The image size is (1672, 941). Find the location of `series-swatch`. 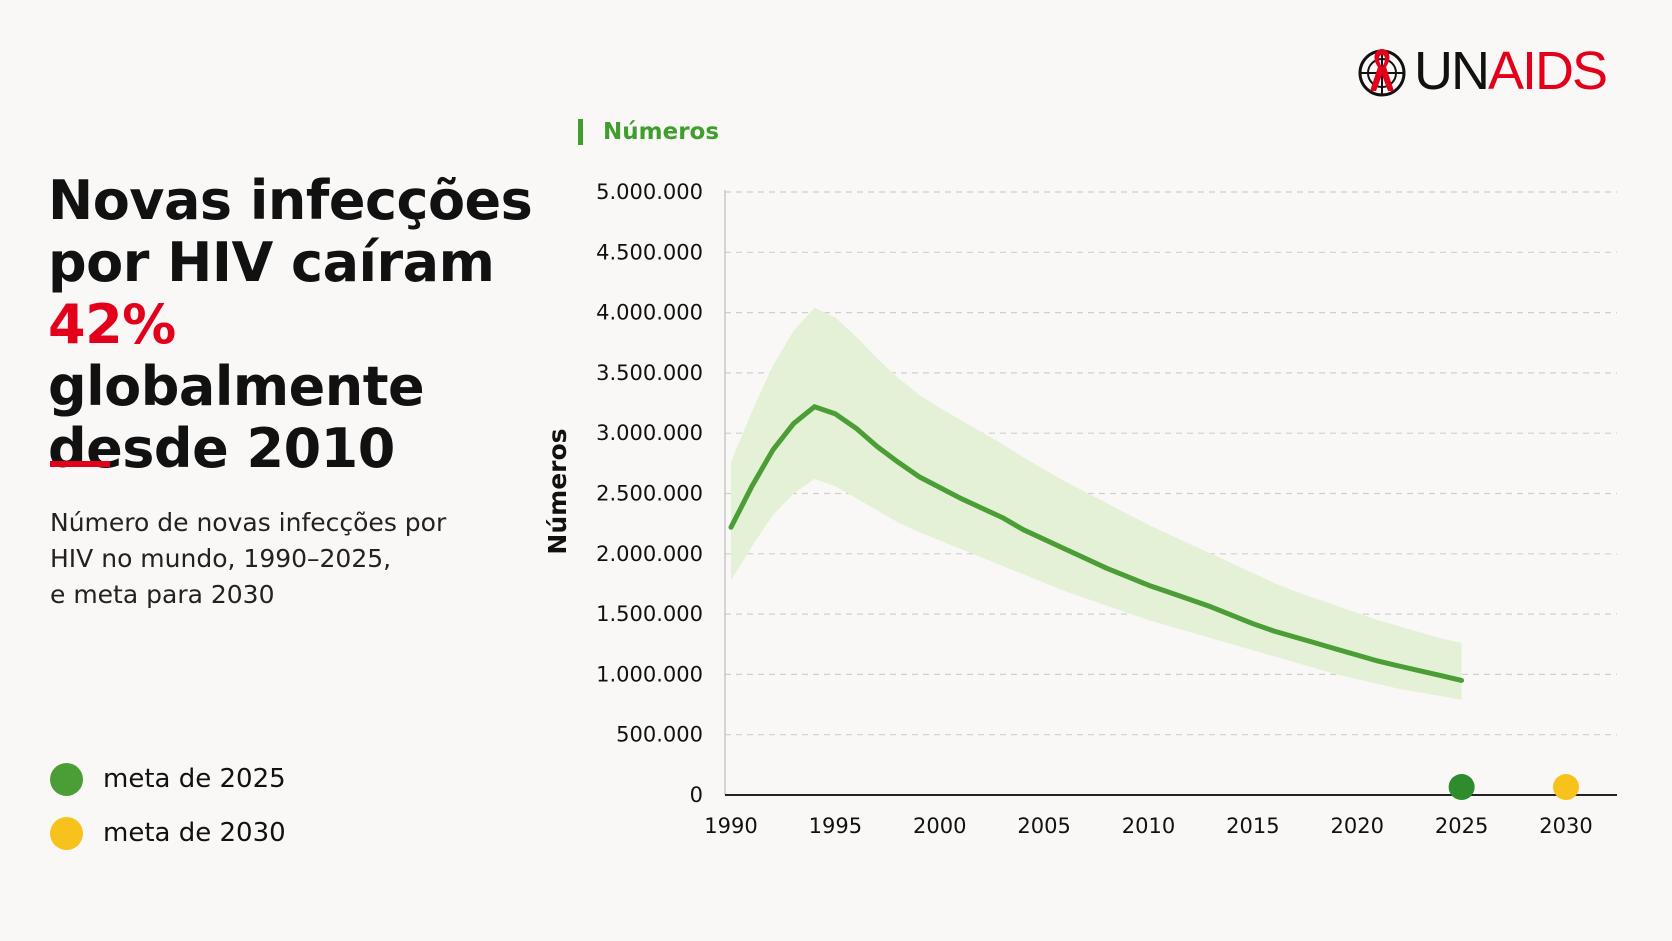

series-swatch is located at coordinates (580, 132).